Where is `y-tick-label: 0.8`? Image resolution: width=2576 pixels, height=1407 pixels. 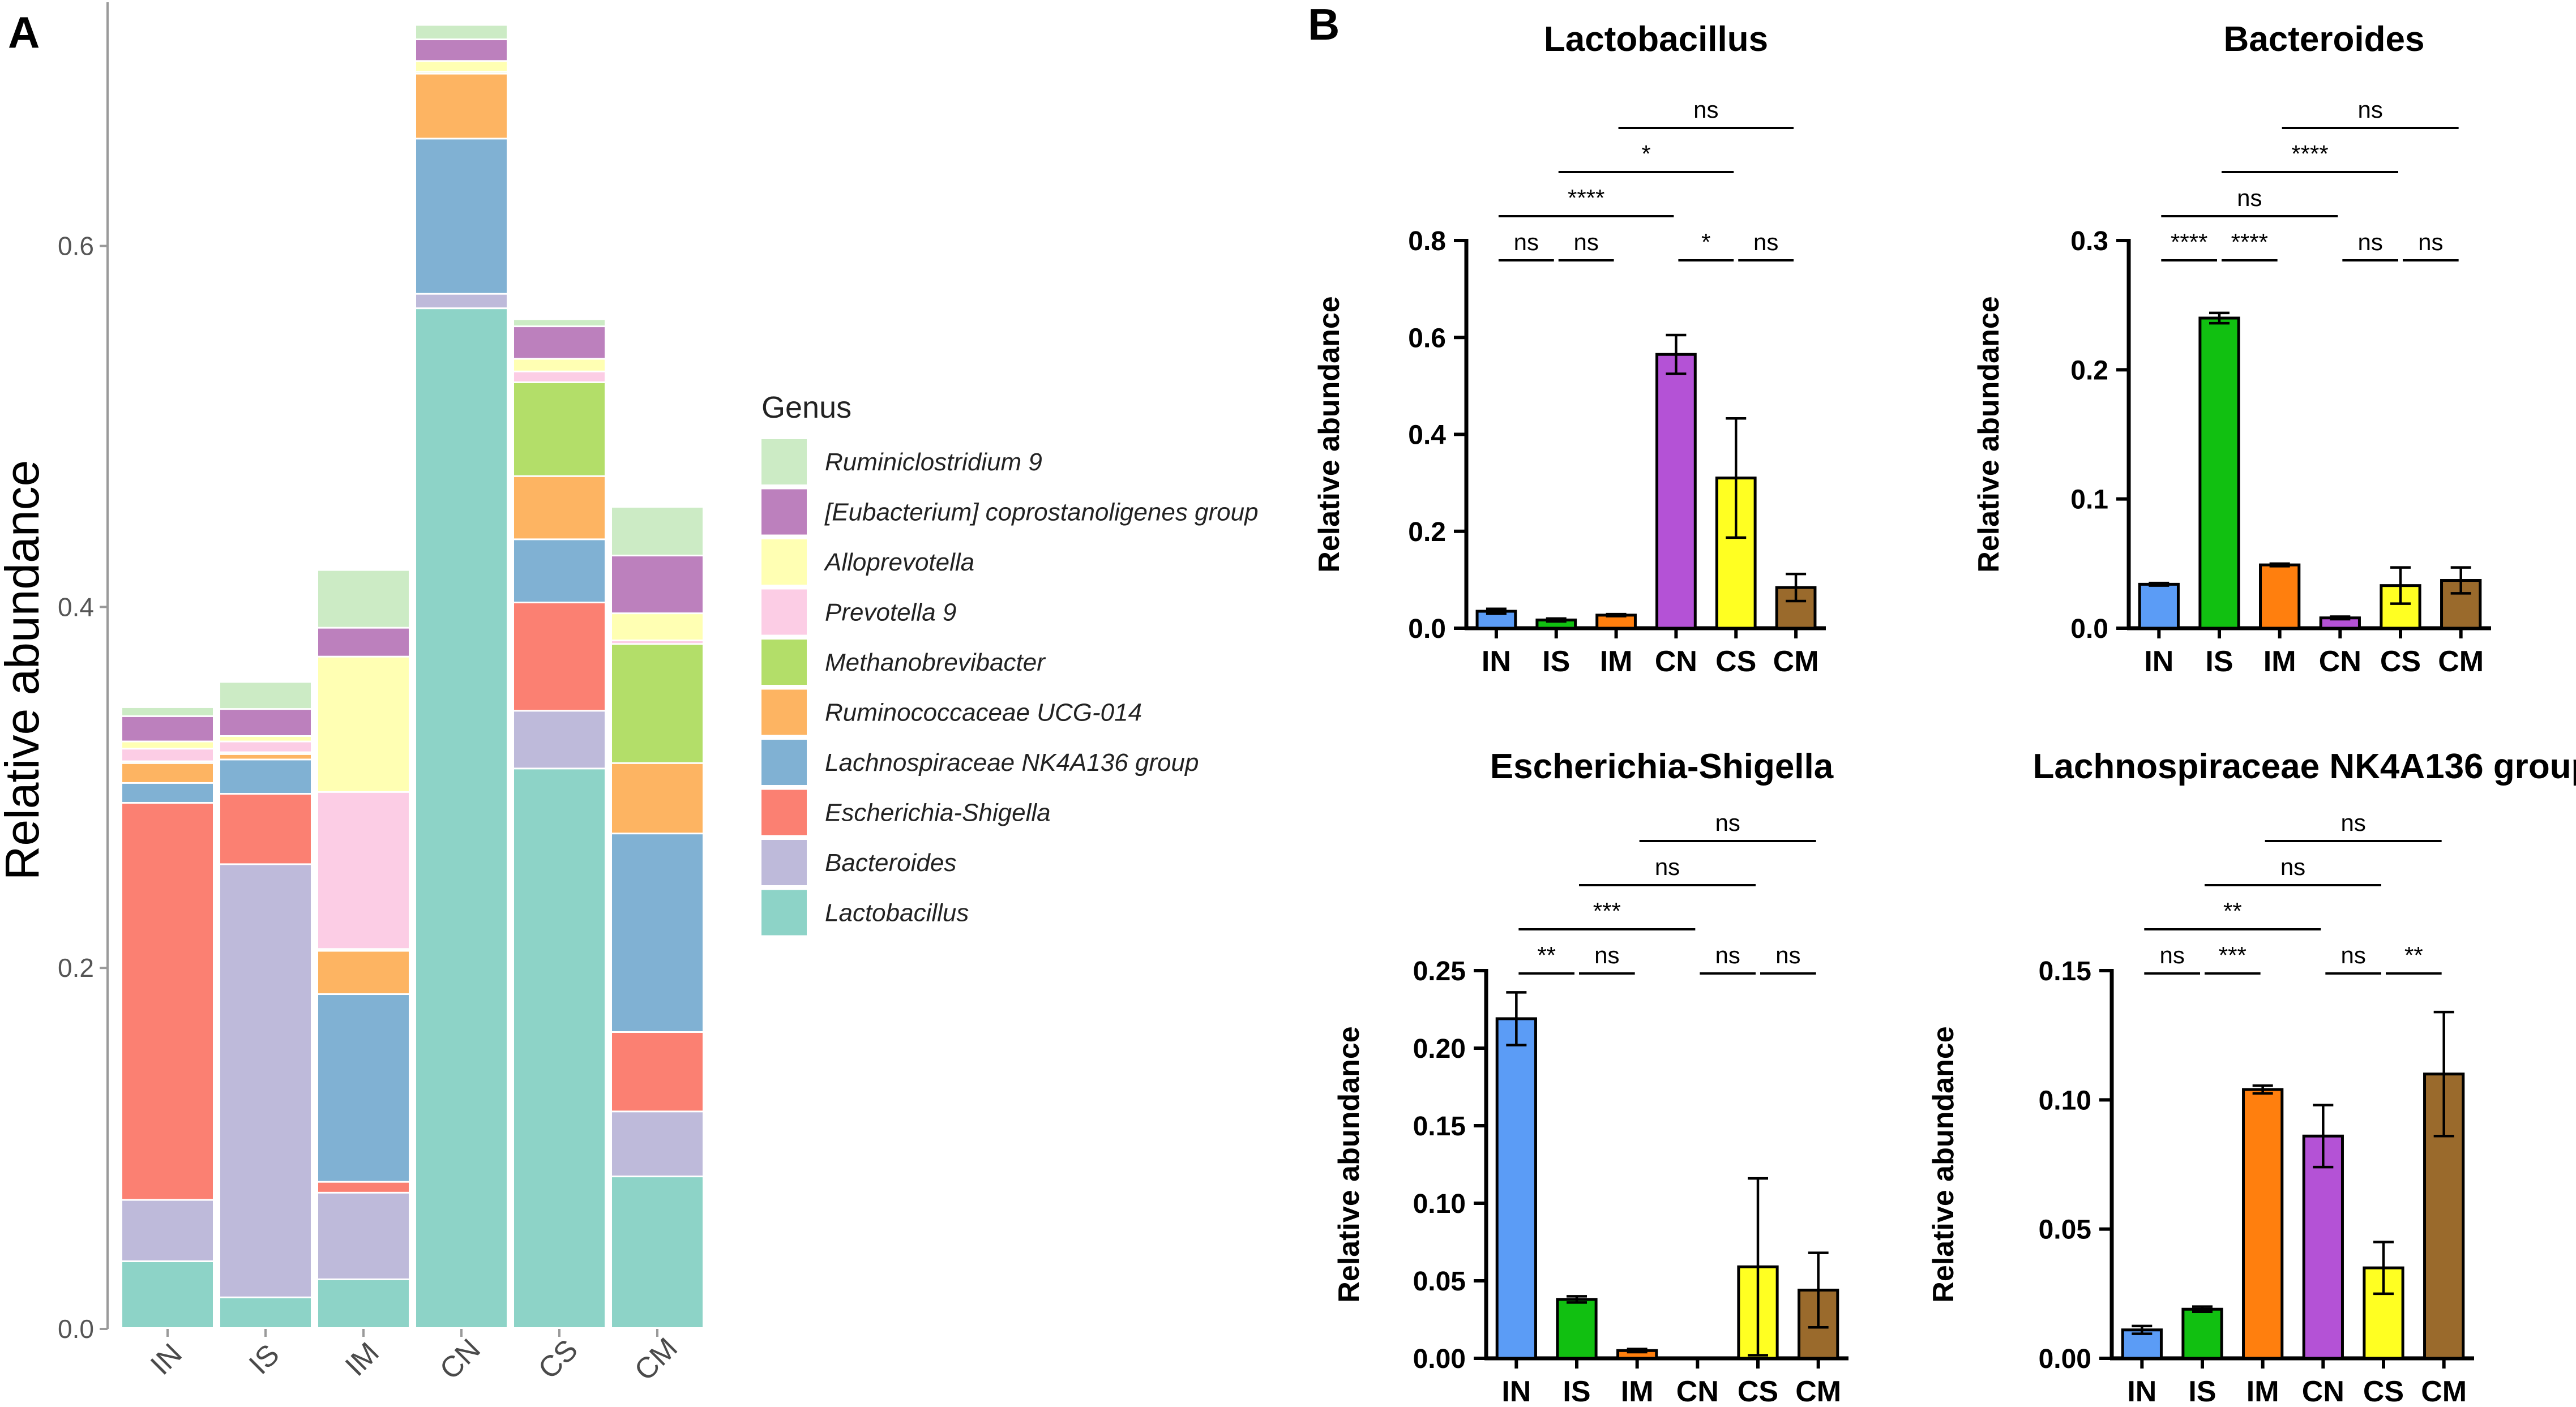
y-tick-label: 0.8 is located at coordinates (1427, 241).